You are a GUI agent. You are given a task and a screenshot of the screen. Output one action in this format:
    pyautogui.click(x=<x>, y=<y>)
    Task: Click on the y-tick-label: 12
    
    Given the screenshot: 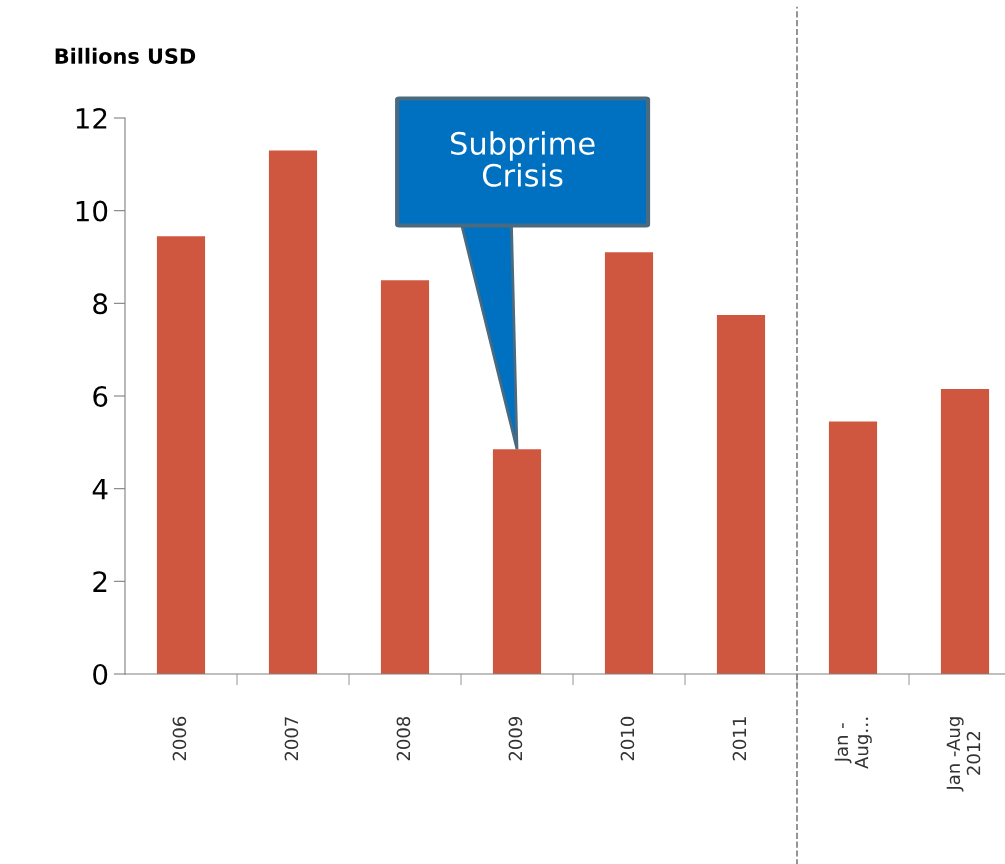 What is the action you would take?
    pyautogui.click(x=91, y=118)
    